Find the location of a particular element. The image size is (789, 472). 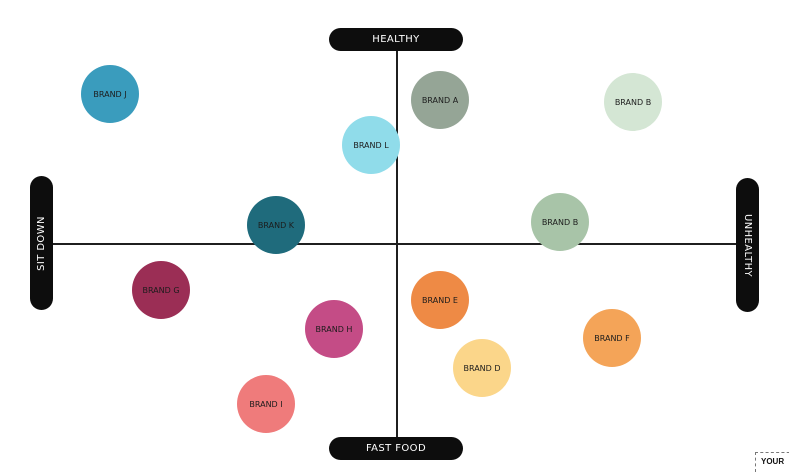

brand-g-label: BRAND G is located at coordinates (161, 290).